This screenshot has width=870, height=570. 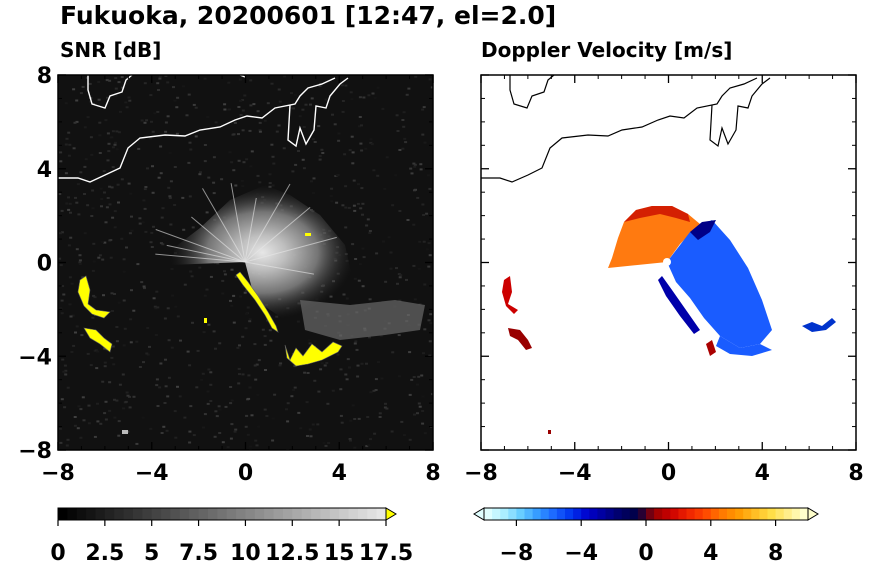 What do you see at coordinates (479, 514) in the screenshot?
I see `doppler-colorbar-extend-min` at bounding box center [479, 514].